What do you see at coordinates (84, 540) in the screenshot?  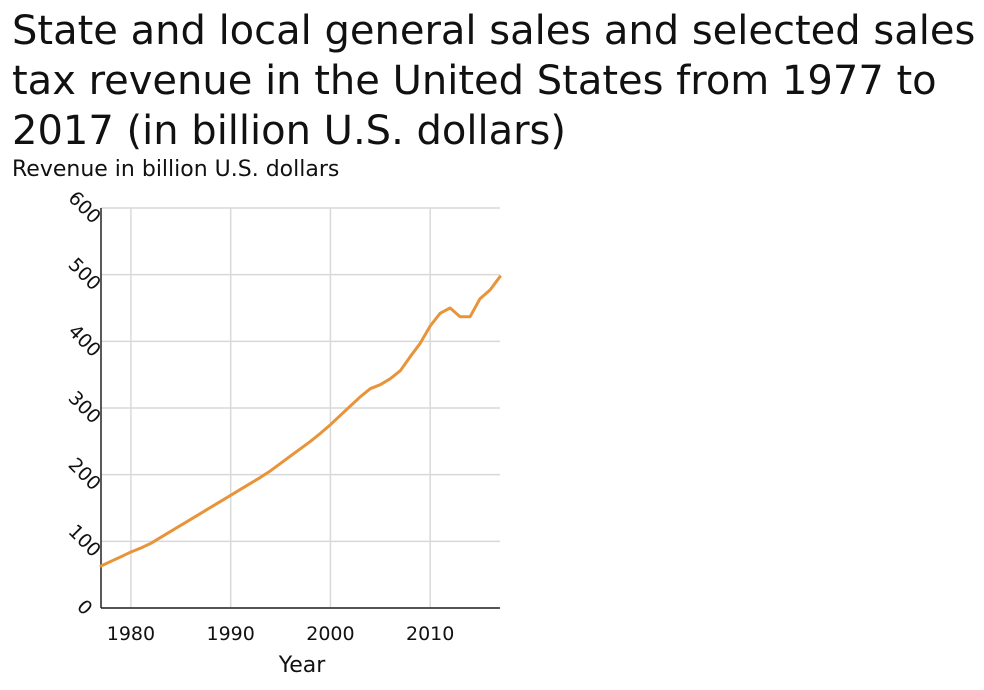 I see `y-tick-label: 100` at bounding box center [84, 540].